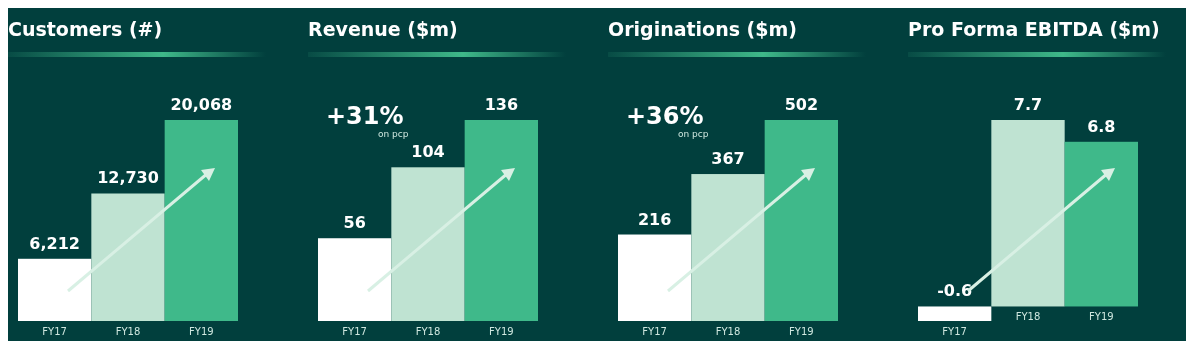 This screenshot has width=1194, height=349. What do you see at coordinates (201, 104) in the screenshot?
I see `data-label: 20,068` at bounding box center [201, 104].